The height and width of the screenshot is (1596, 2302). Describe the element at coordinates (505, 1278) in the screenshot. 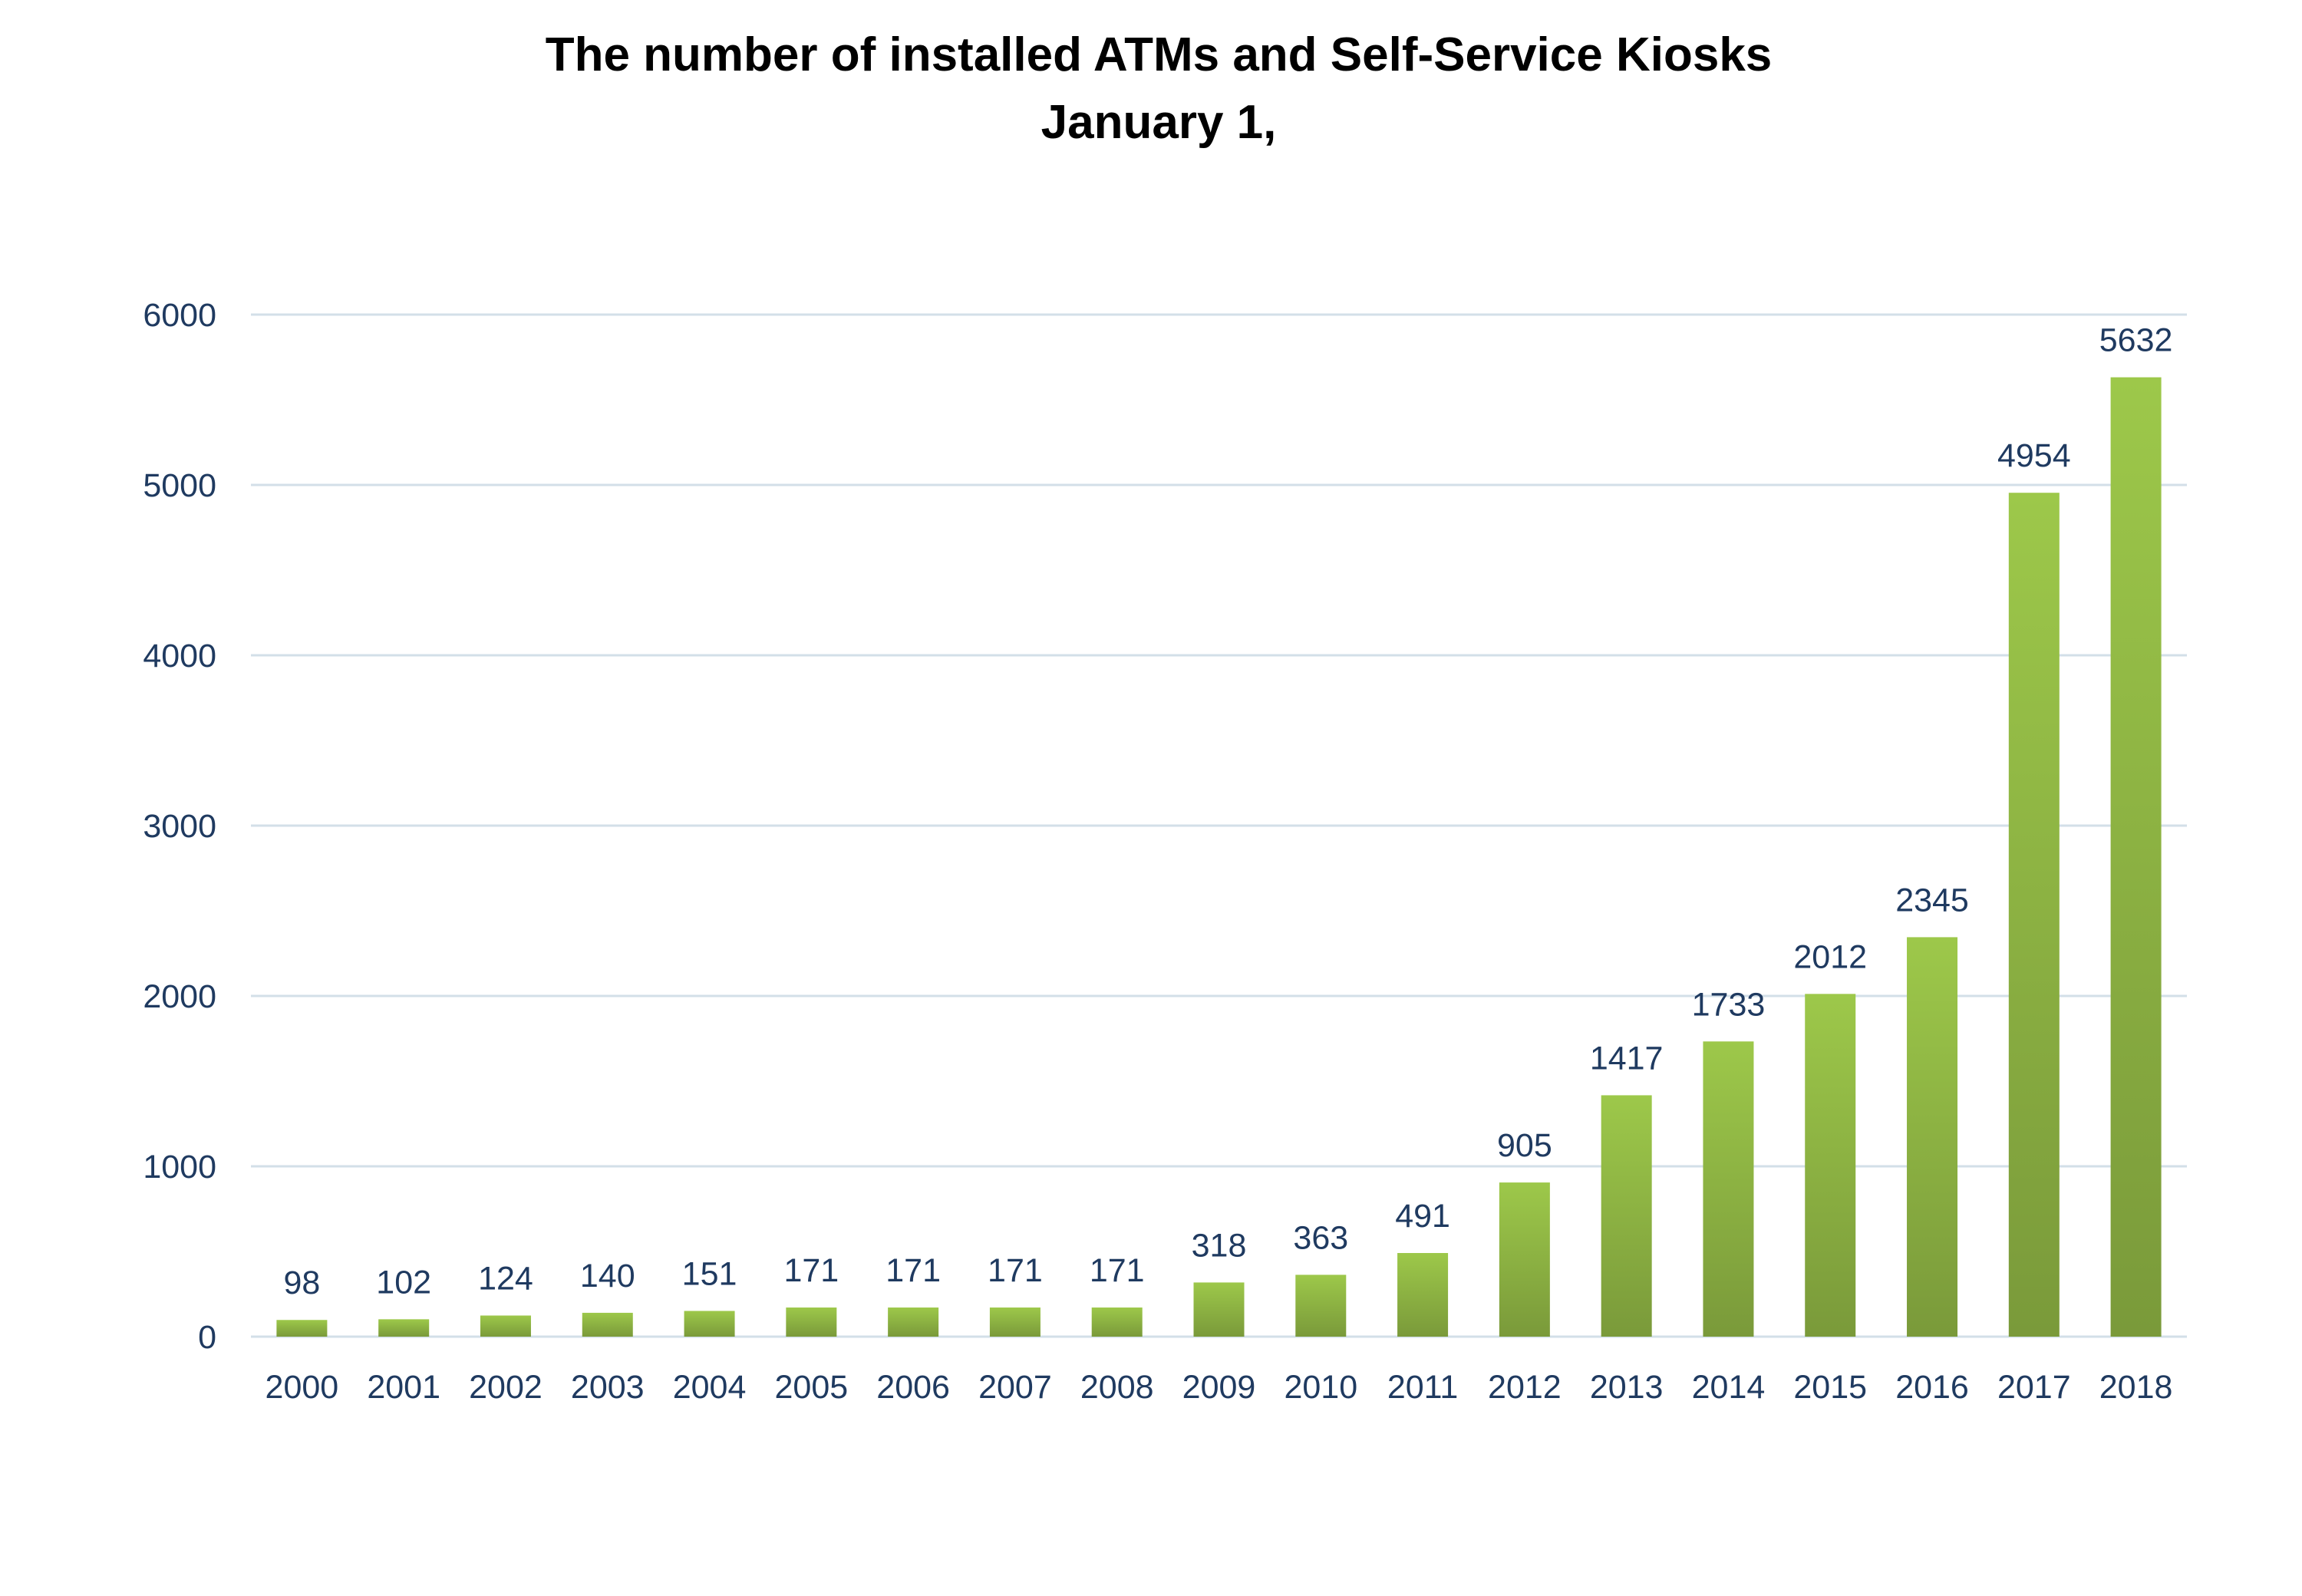

I see `data-label: 124` at that location.